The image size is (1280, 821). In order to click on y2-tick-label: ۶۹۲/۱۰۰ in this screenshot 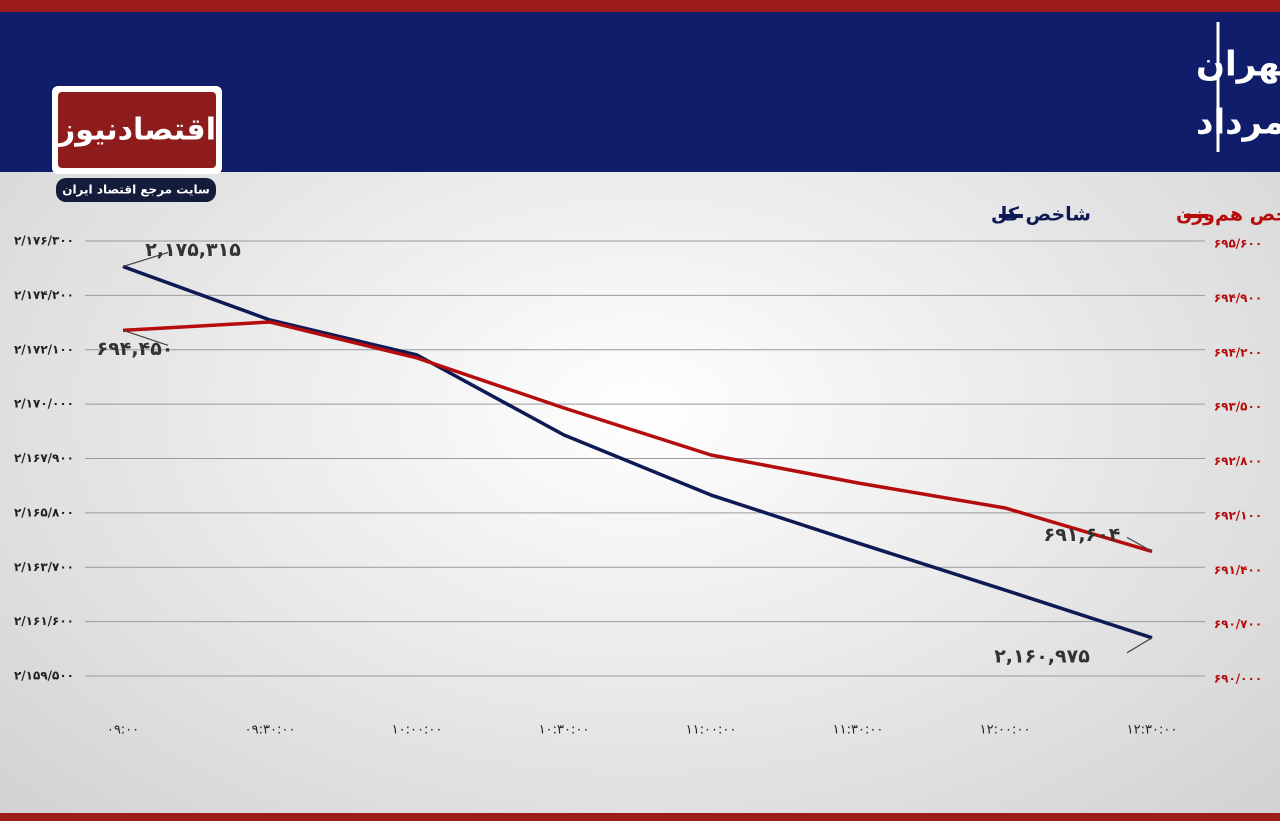, I will do `click(1238, 515)`.